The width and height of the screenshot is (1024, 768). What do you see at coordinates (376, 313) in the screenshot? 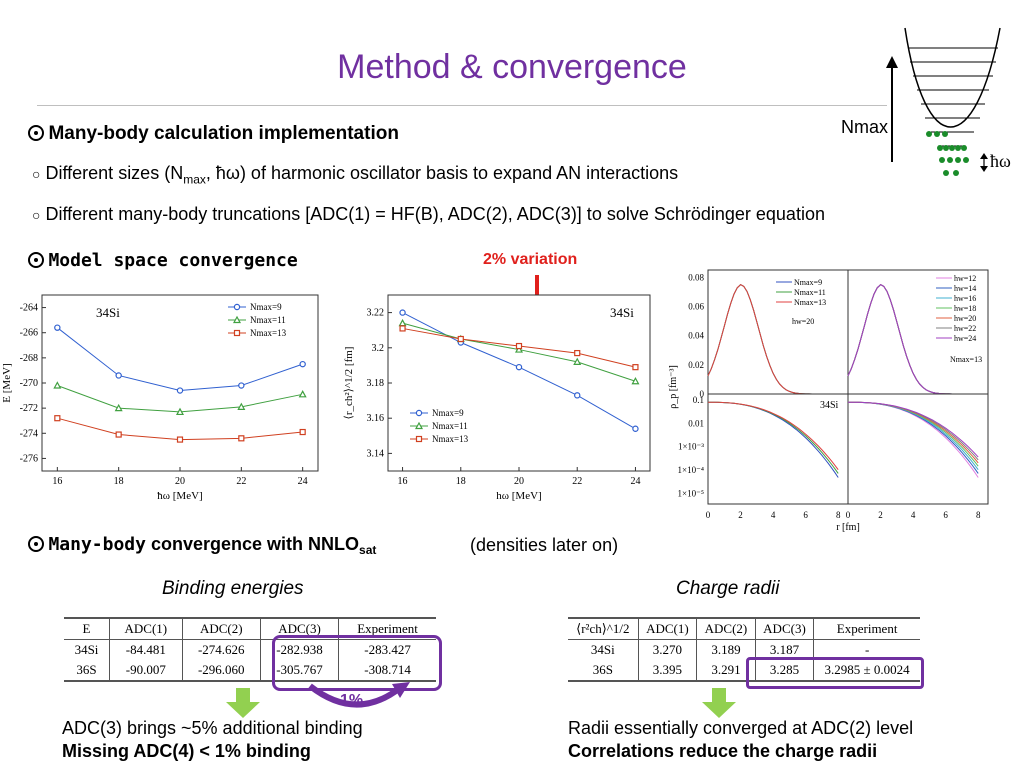
I see `y-tick-label: 3.22` at bounding box center [376, 313].